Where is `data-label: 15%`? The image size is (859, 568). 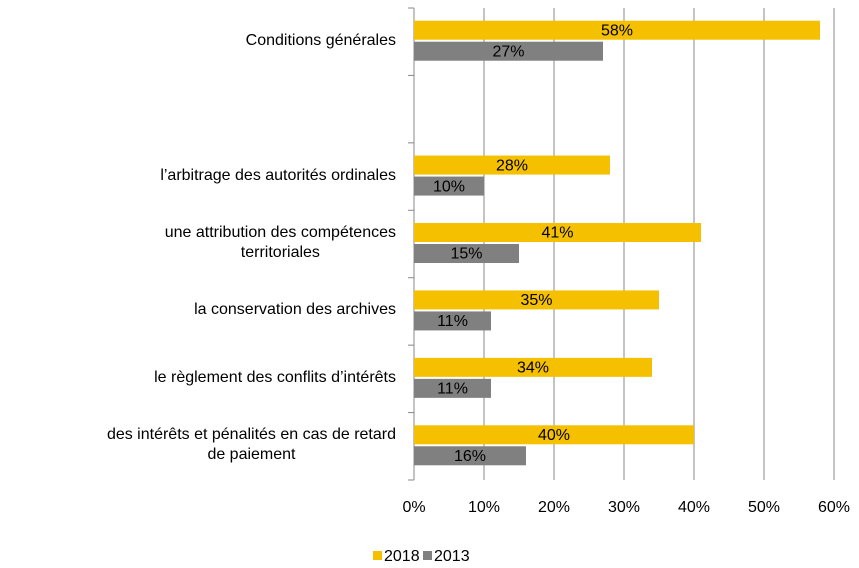 data-label: 15% is located at coordinates (466, 254).